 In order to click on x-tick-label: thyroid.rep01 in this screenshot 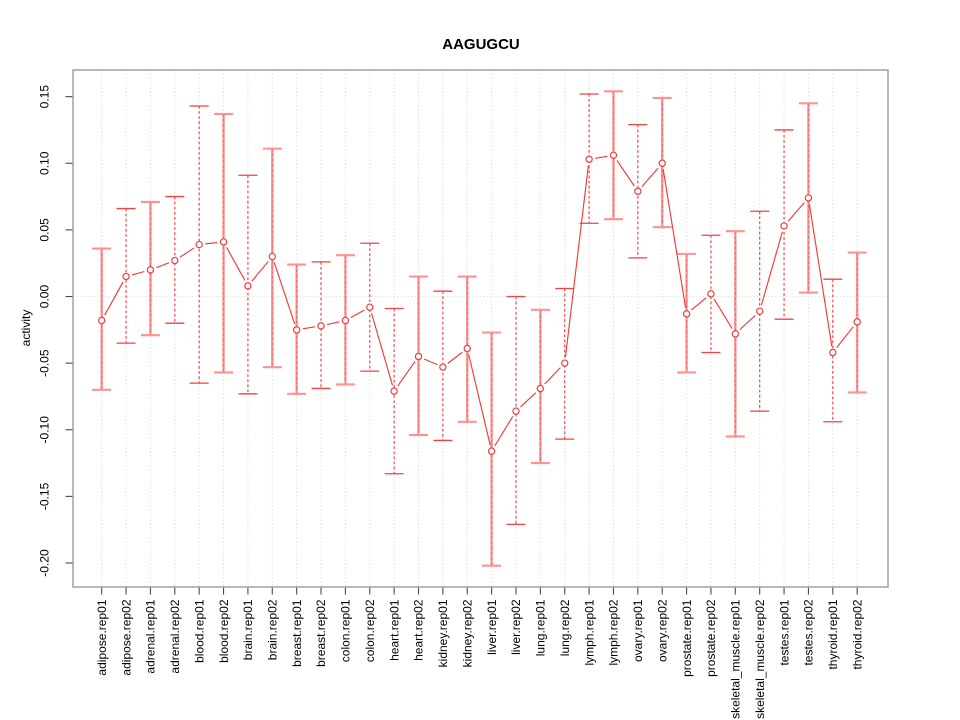, I will do `click(833, 634)`.